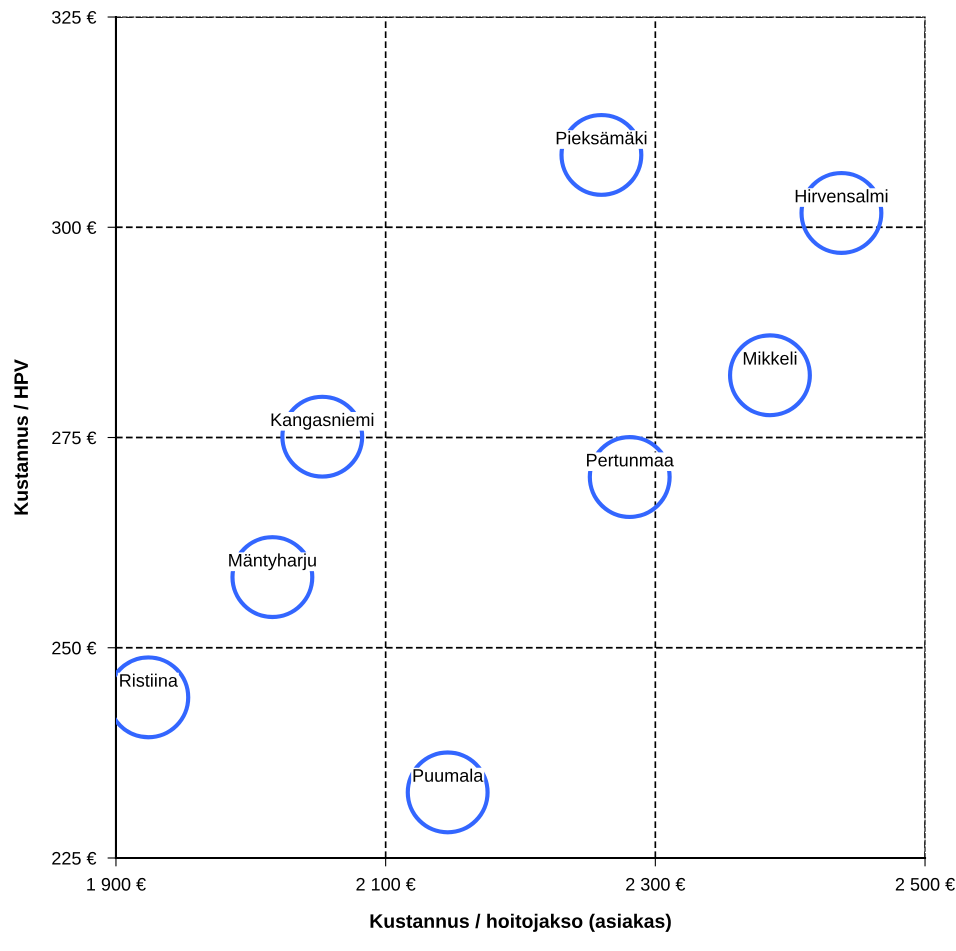 The image size is (956, 951). I want to click on series-label: Hirvensalmi, so click(842, 195).